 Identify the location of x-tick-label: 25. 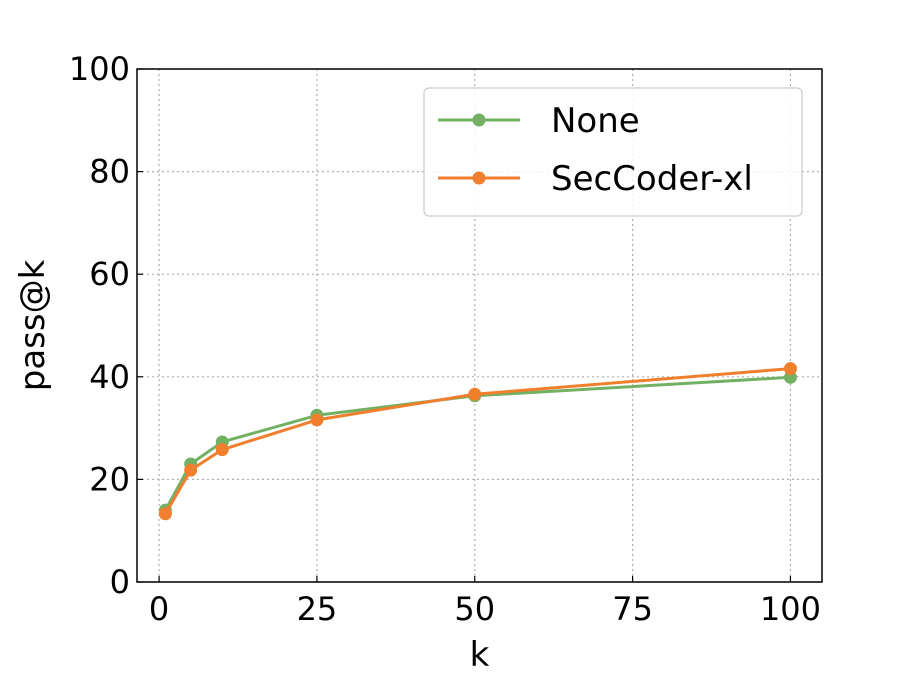
(317, 609).